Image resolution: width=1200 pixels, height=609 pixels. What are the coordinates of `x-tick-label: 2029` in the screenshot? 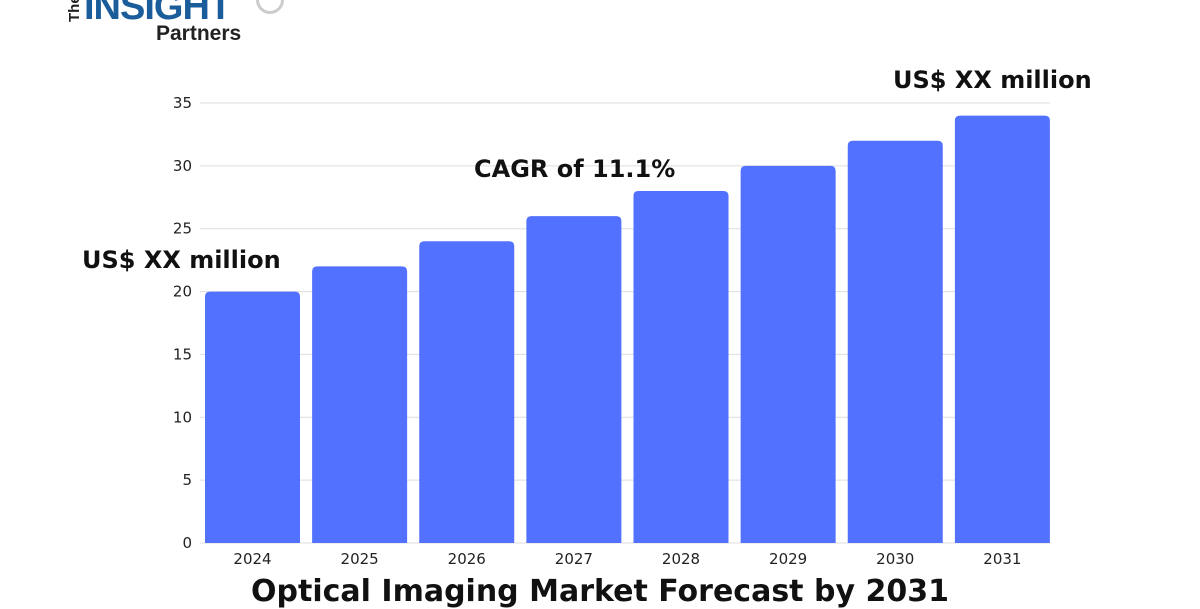 It's located at (788, 559).